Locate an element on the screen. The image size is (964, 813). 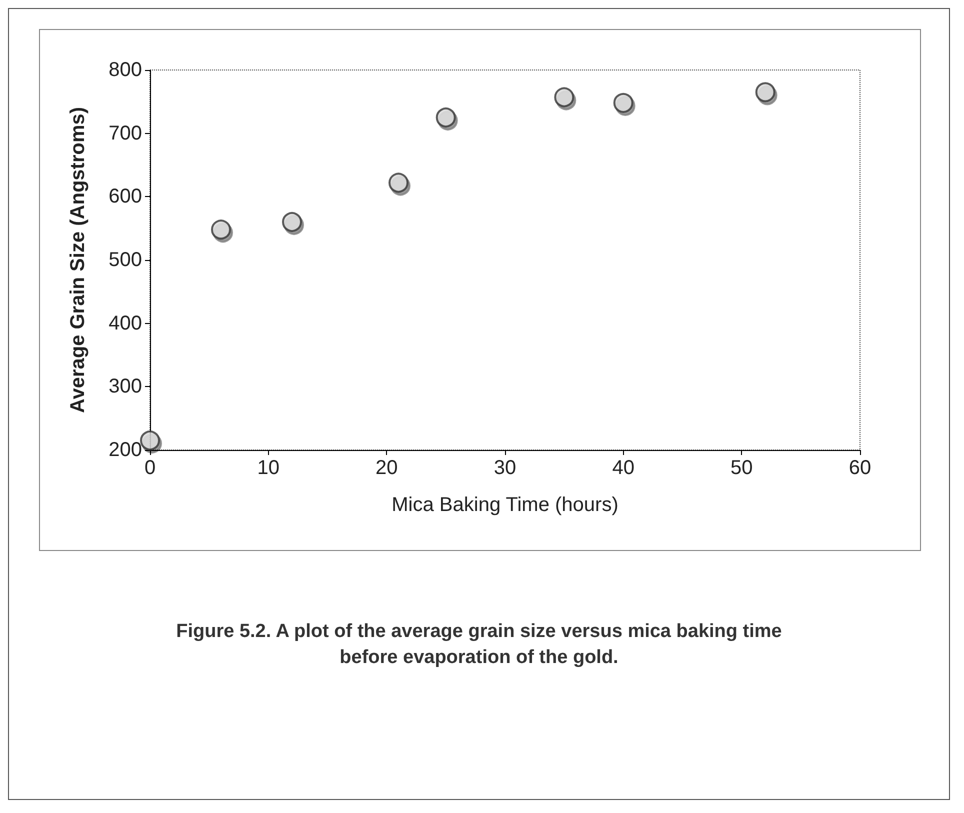
x-tick-label: 30 is located at coordinates (505, 468).